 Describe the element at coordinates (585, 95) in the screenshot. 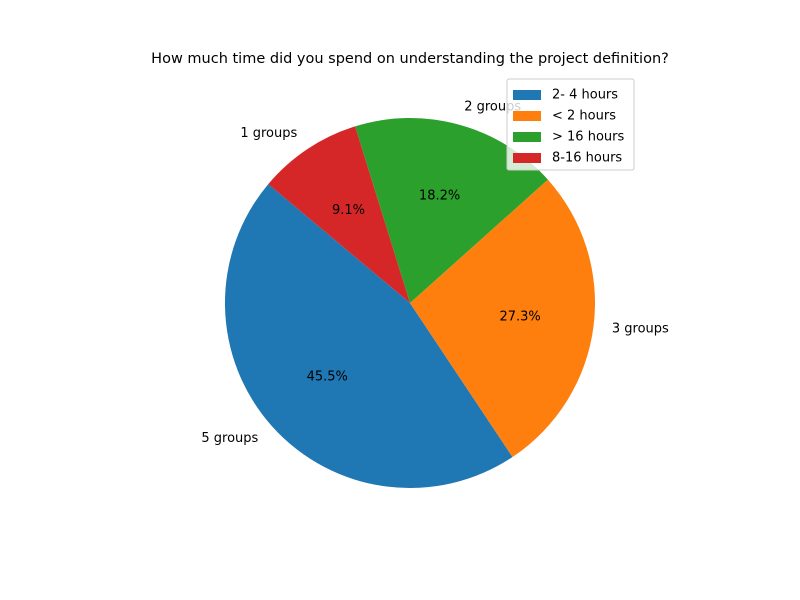

I see `legend-label: 2- 4 hours` at that location.